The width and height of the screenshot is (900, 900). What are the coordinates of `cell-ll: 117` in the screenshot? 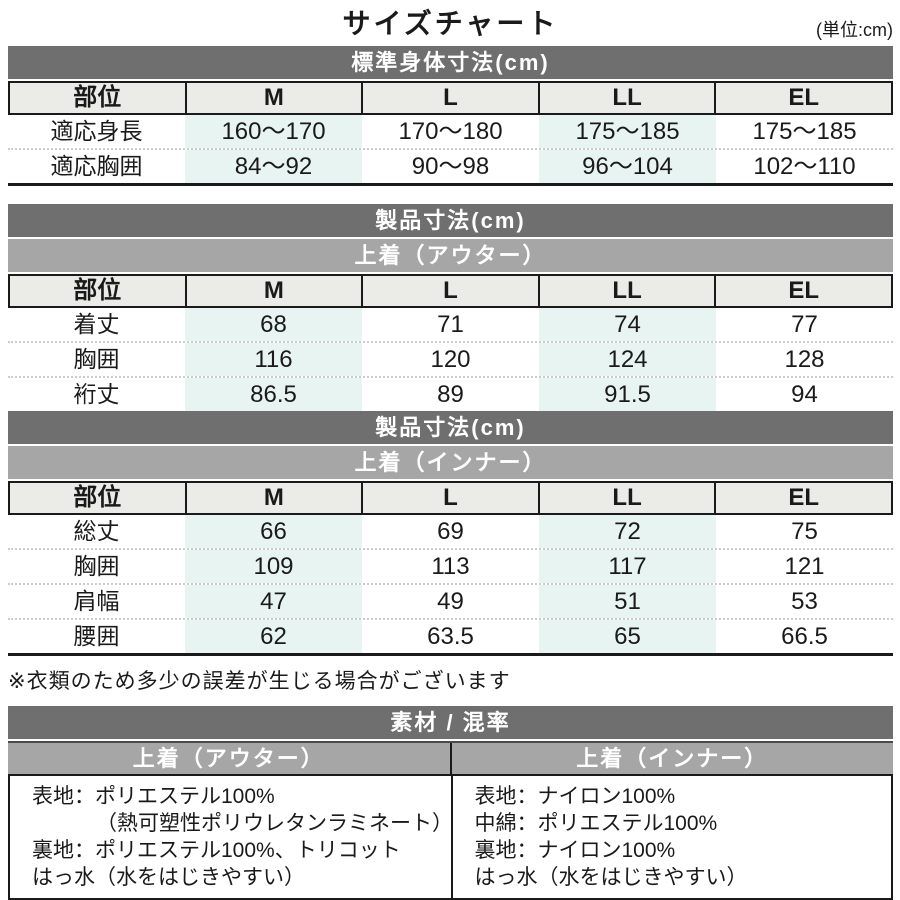 It's located at (627, 566).